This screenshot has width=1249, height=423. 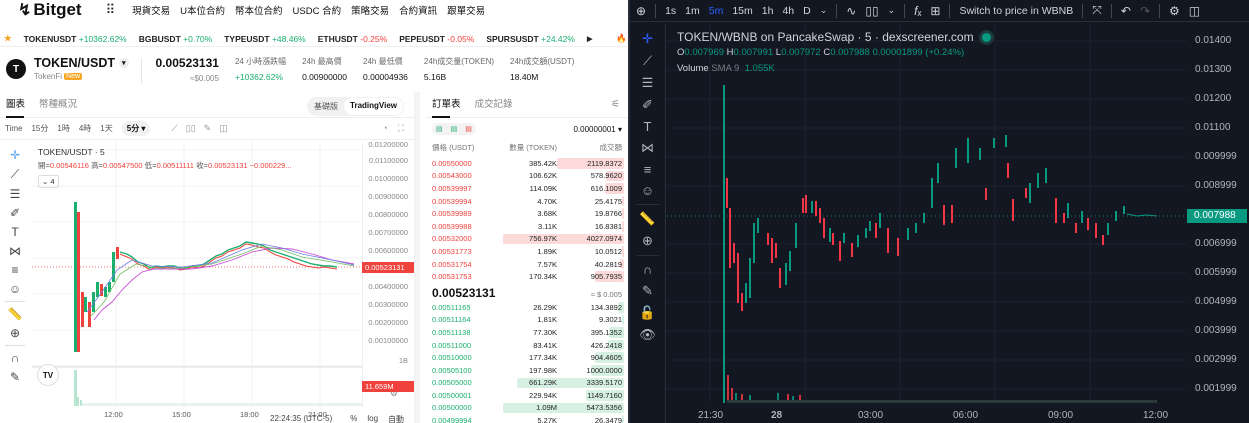 I want to click on tradingview-logo: TV, so click(x=48, y=375).